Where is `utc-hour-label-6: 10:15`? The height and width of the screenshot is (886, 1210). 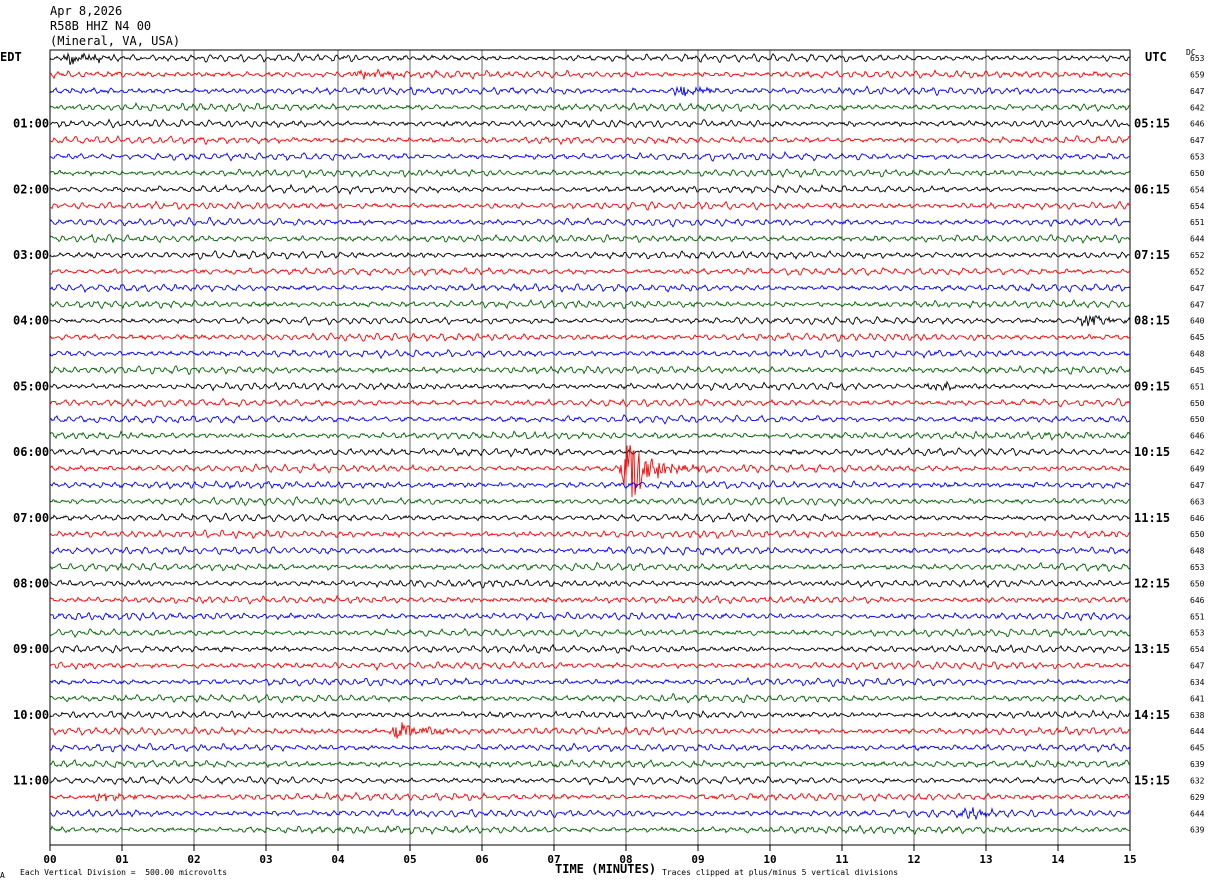
utc-hour-label-6: 10:15 is located at coordinates (1152, 452).